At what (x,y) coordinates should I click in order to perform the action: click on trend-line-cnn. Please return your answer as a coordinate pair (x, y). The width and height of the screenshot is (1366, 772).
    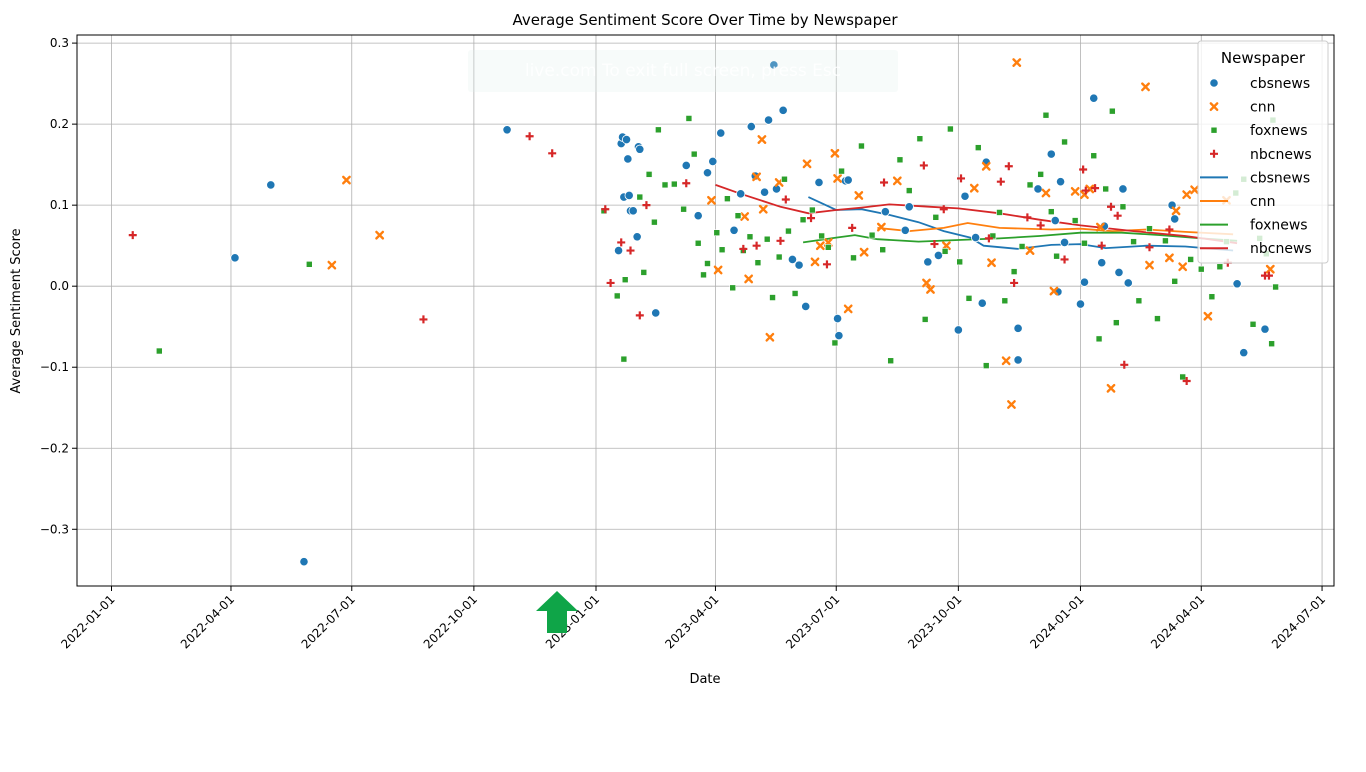
    Looking at the image, I should click on (1055, 229).